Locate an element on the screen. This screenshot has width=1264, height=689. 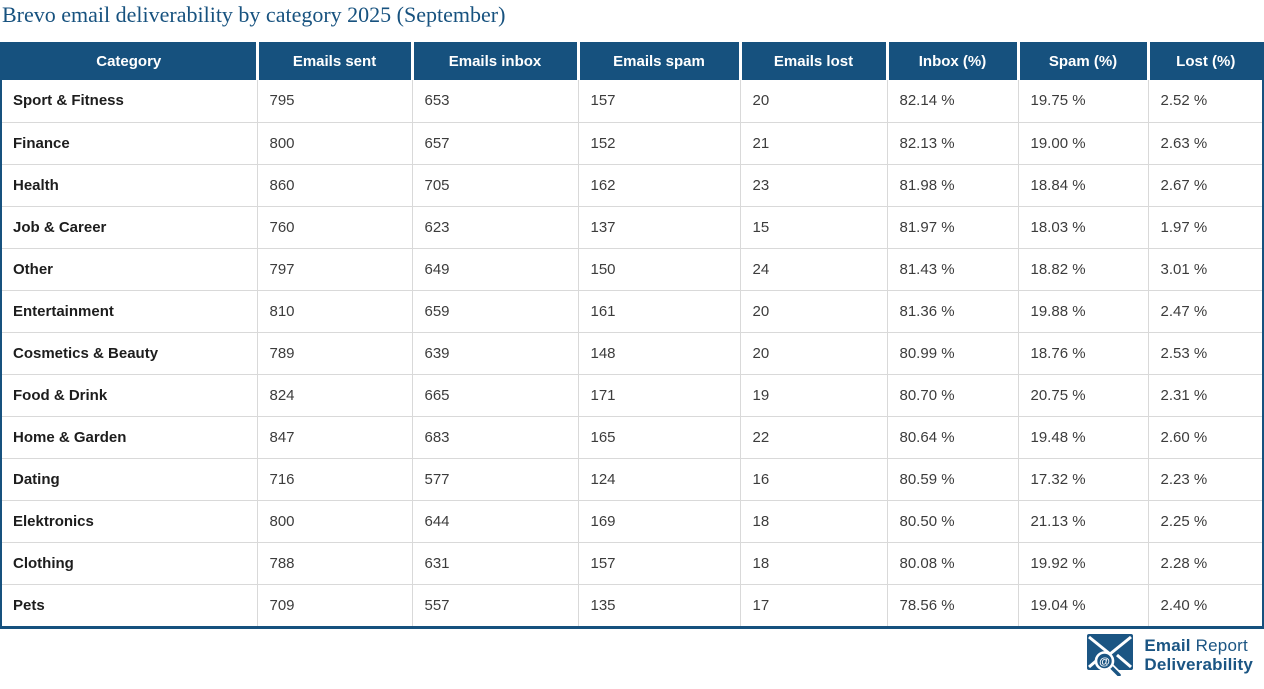
spam-pct-cell: 21.13 % is located at coordinates (1083, 521).